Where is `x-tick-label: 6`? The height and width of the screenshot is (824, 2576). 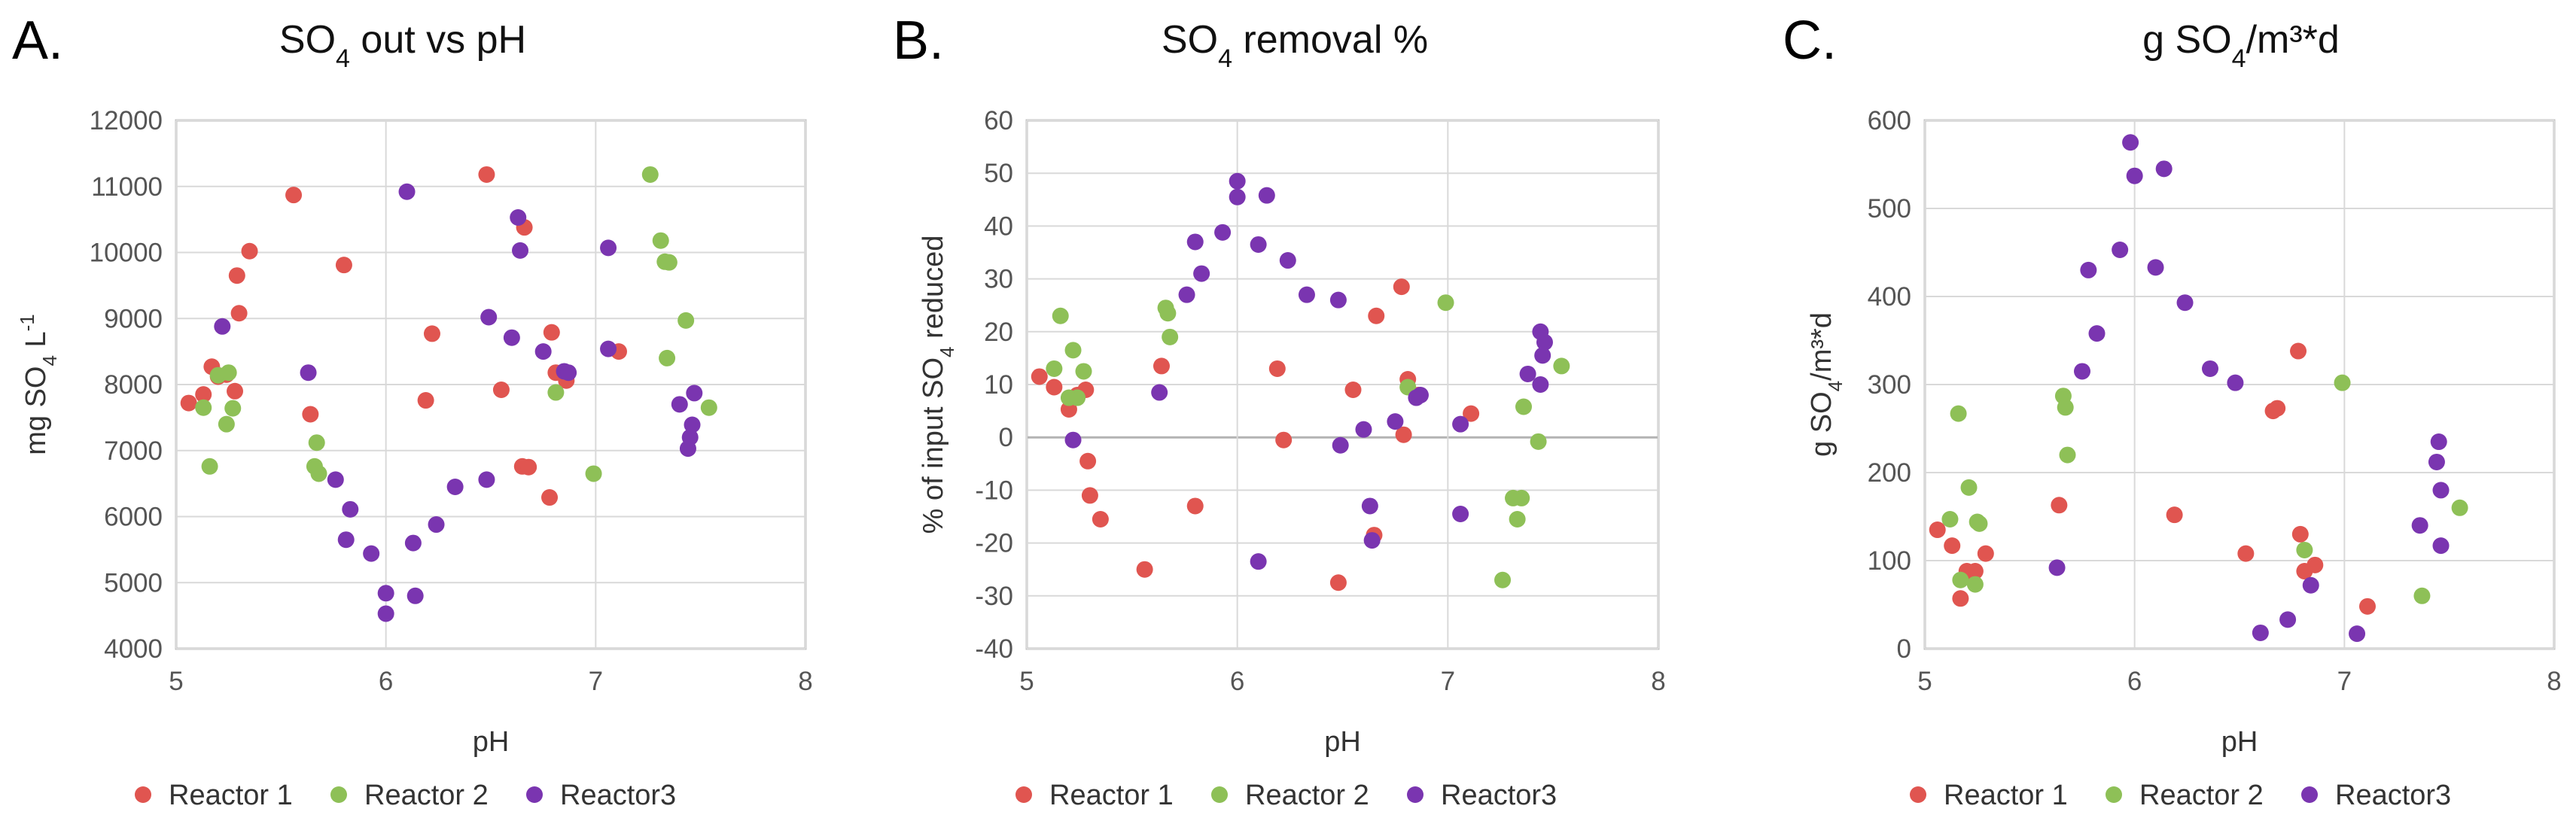 x-tick-label: 6 is located at coordinates (2134, 681).